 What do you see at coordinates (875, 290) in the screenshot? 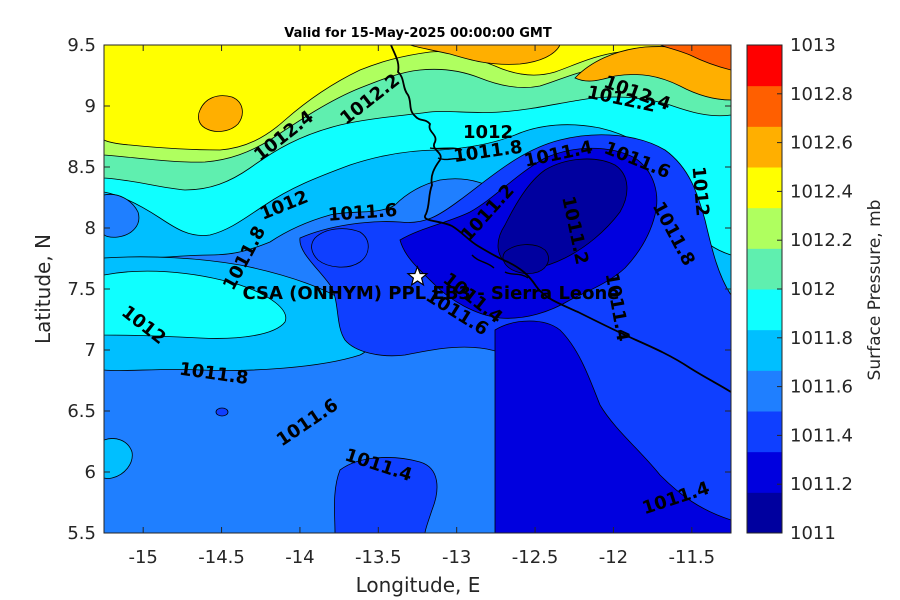
I see `colorbar-label: Surface Pressure, mb` at bounding box center [875, 290].